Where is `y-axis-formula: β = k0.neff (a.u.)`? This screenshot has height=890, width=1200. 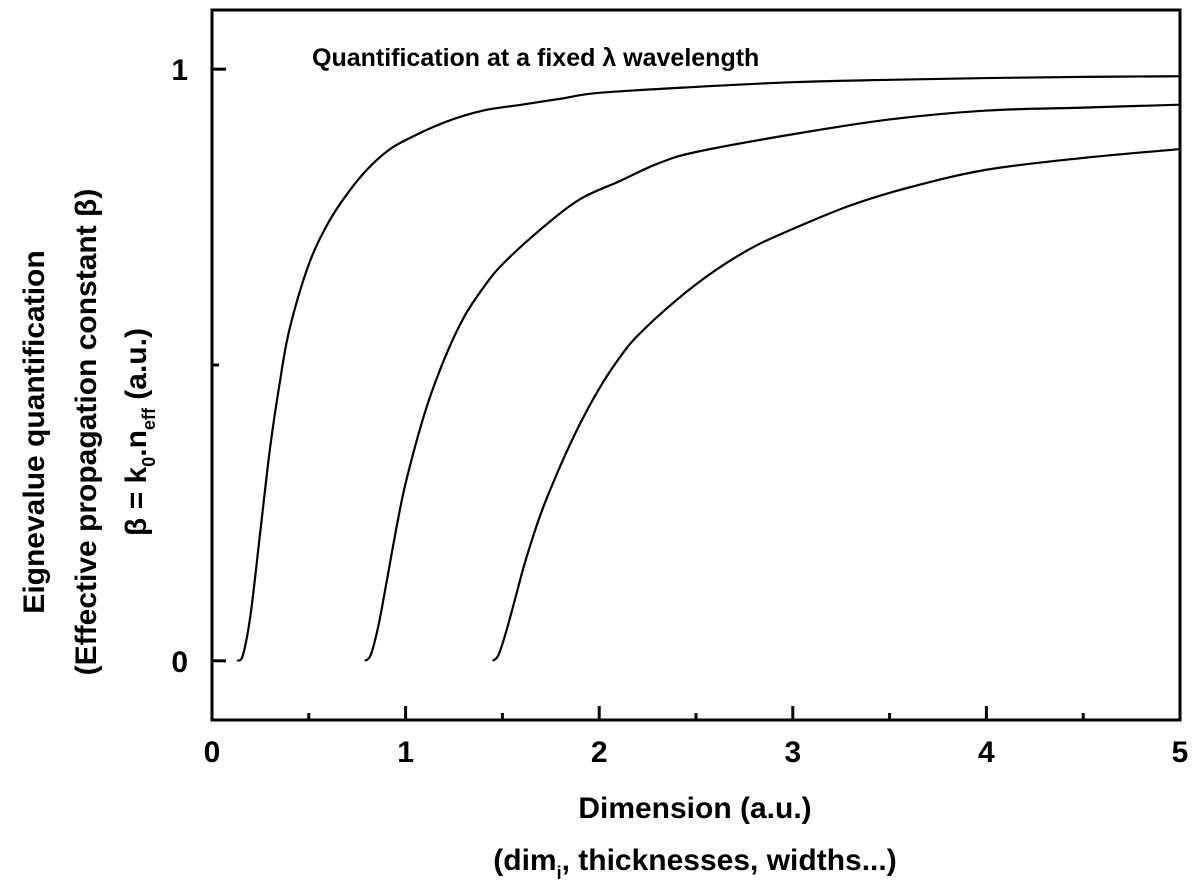
y-axis-formula: β = k0.neff (a.u.) is located at coordinates (139, 432).